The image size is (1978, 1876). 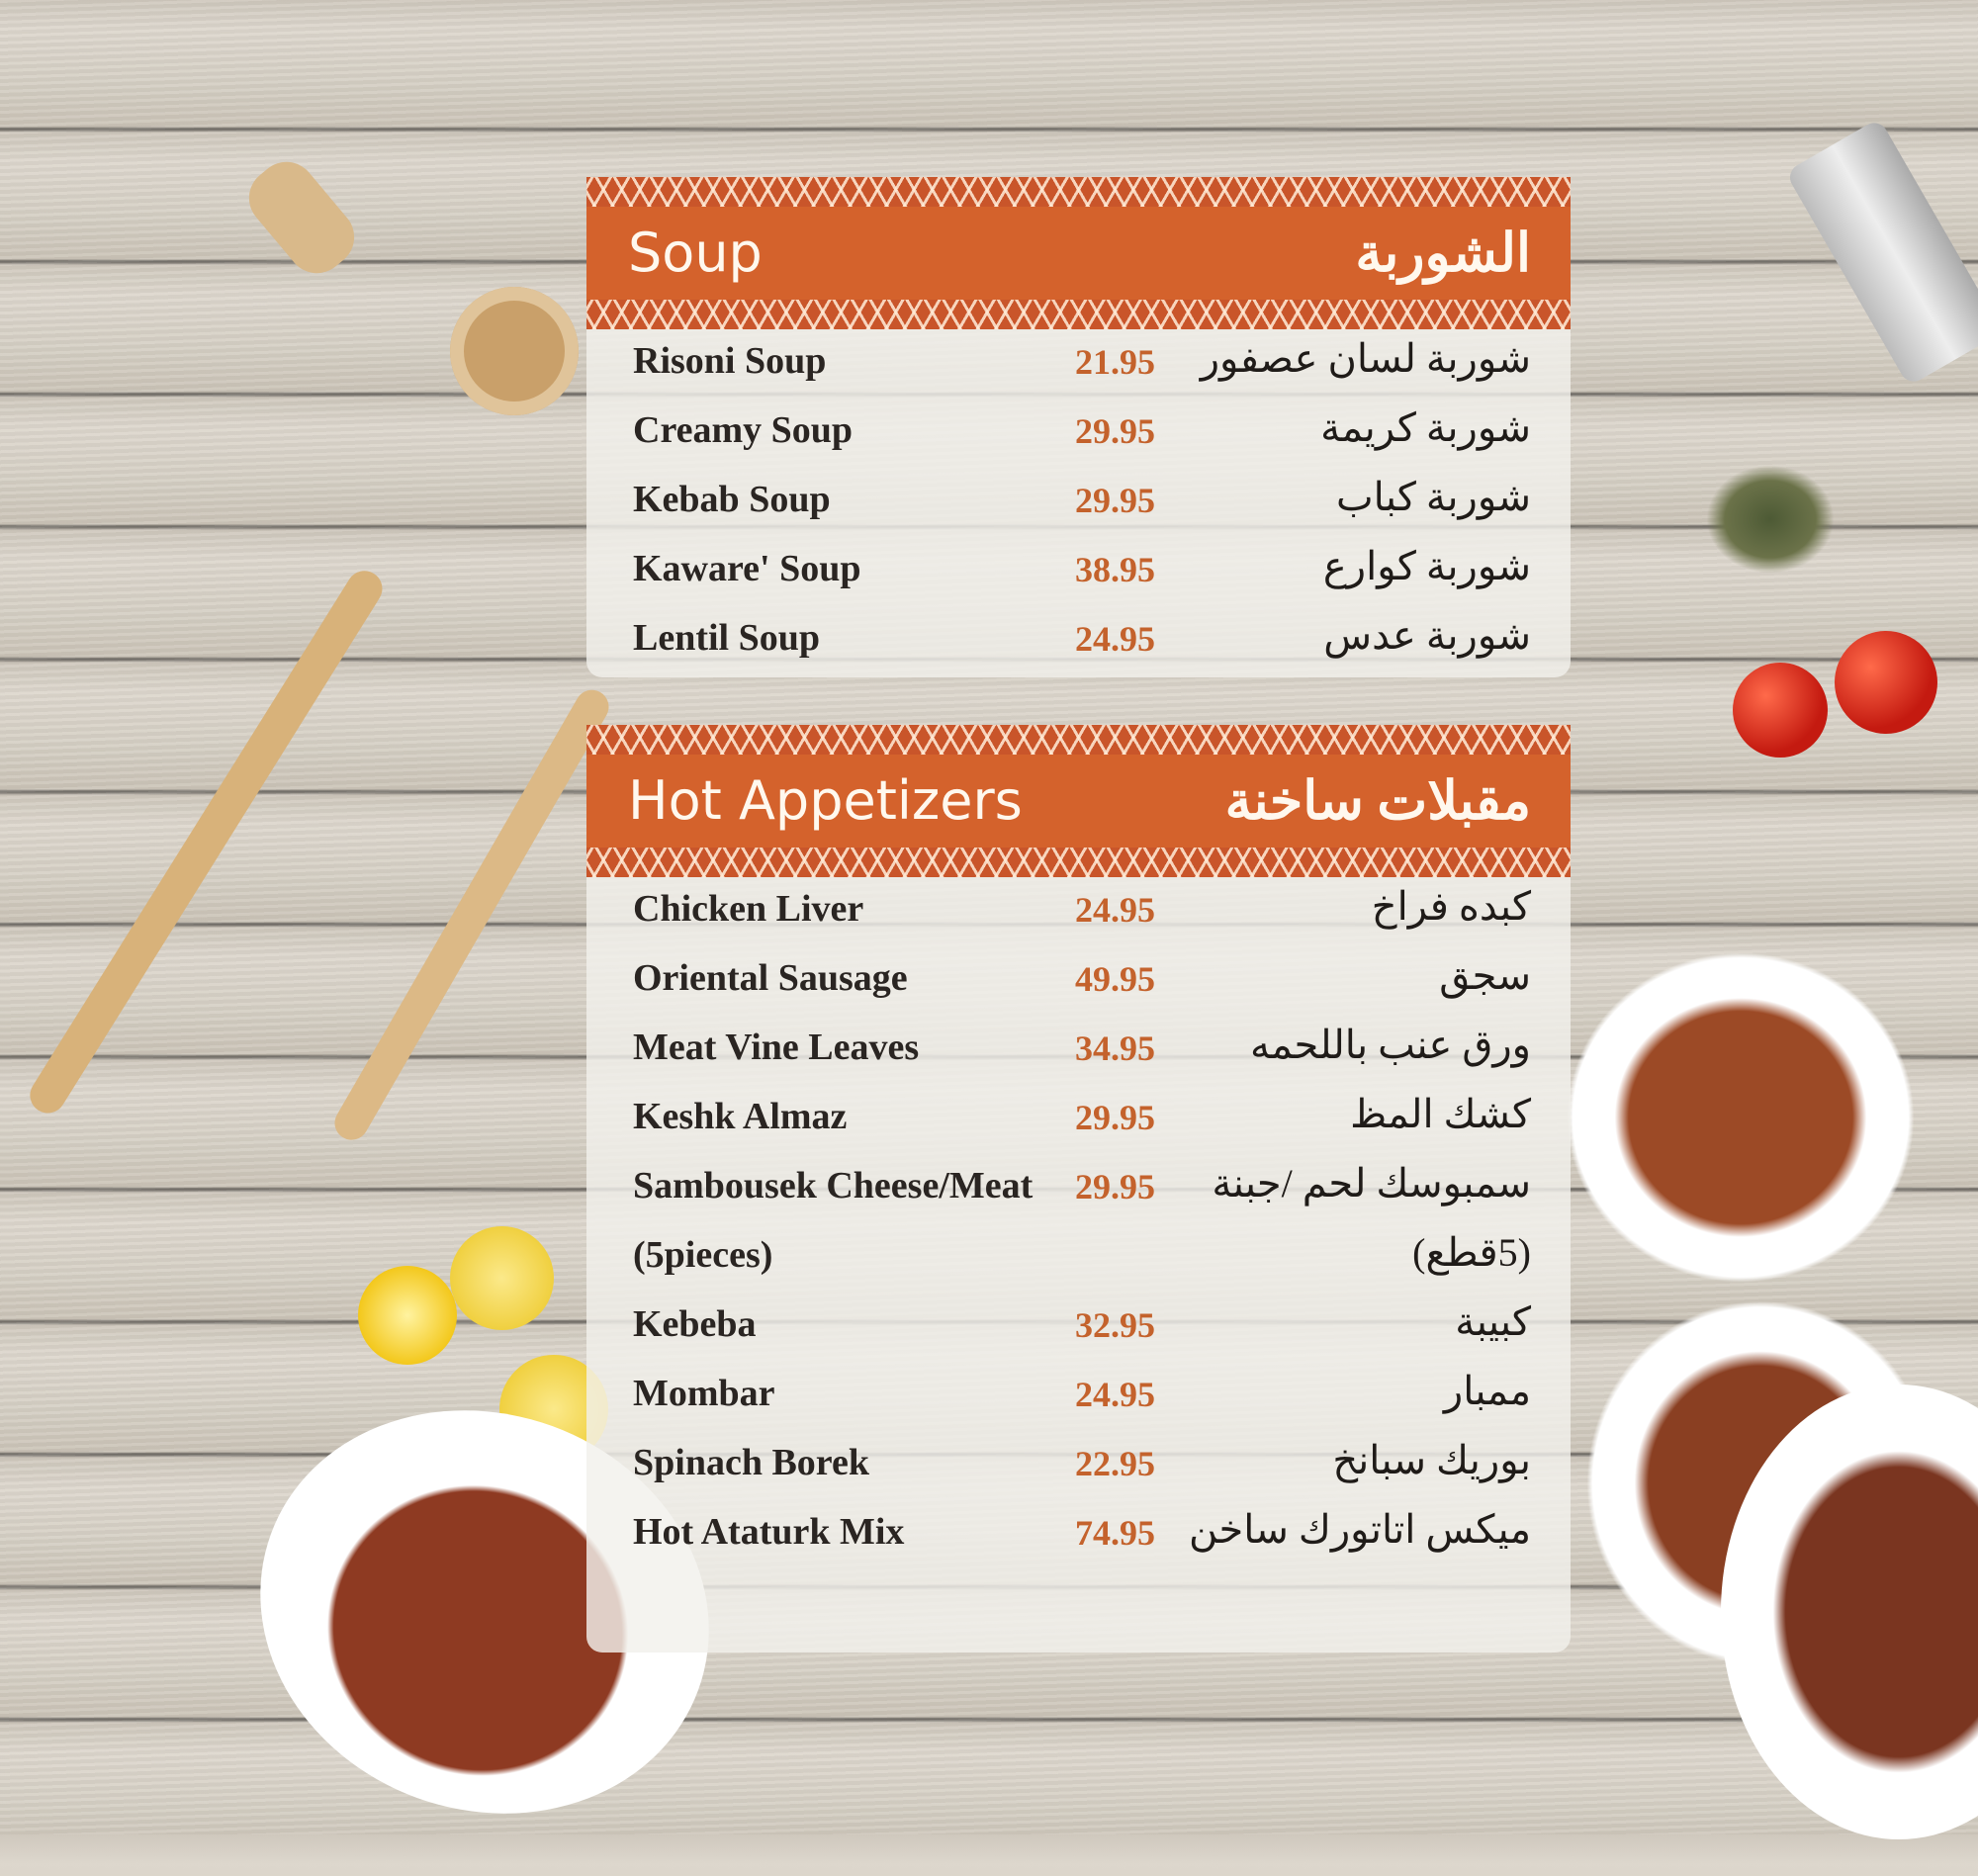 What do you see at coordinates (471, 914) in the screenshot?
I see `spoon-image` at bounding box center [471, 914].